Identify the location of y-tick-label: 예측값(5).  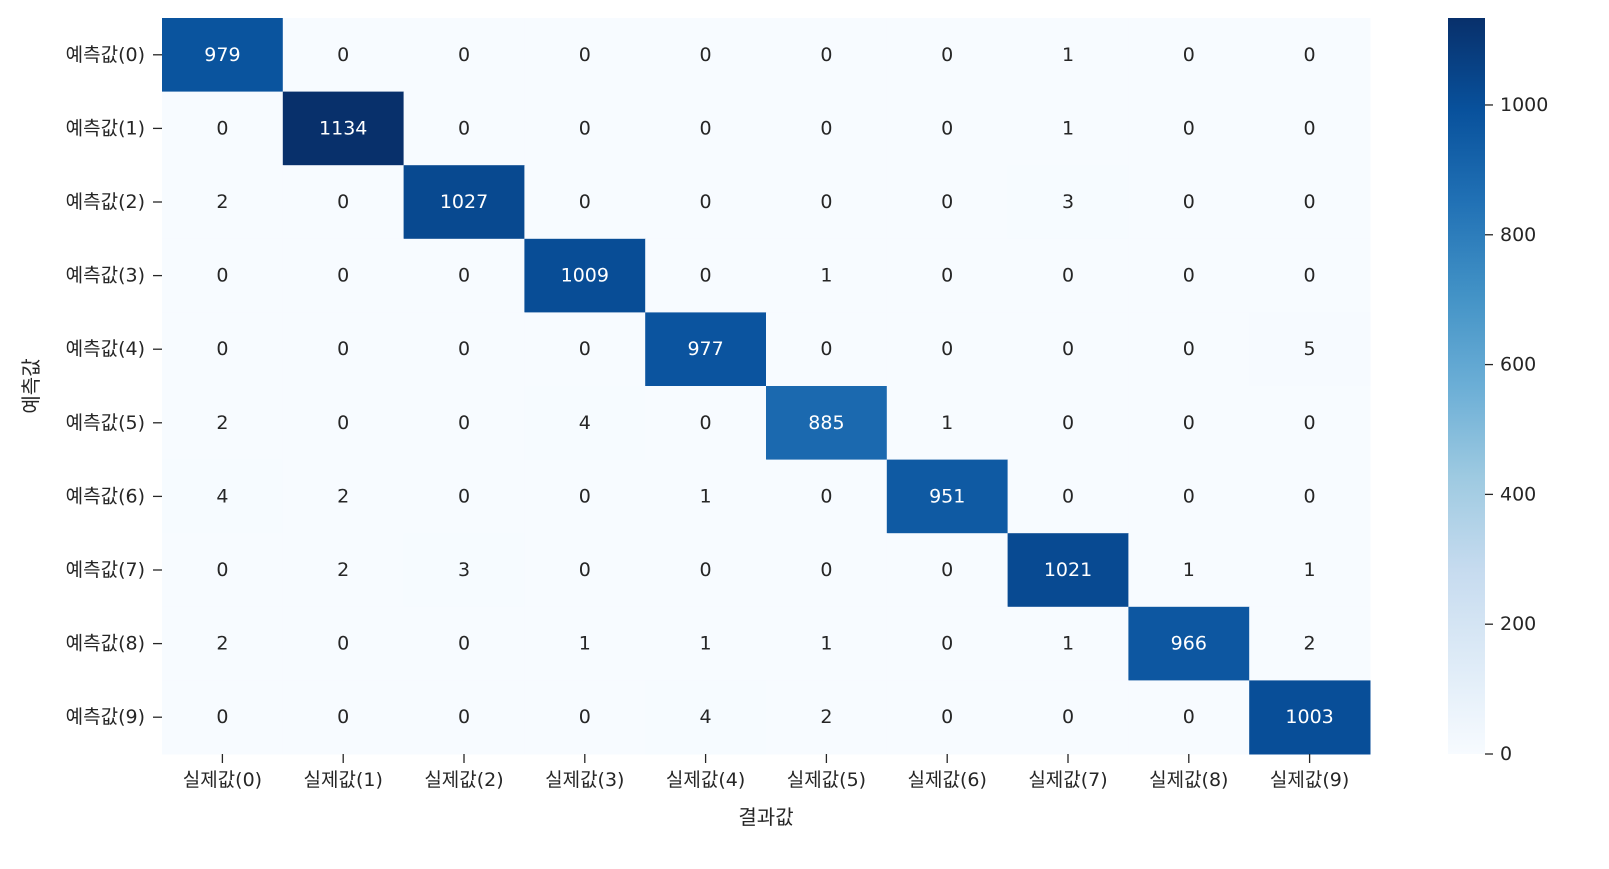
(105, 423).